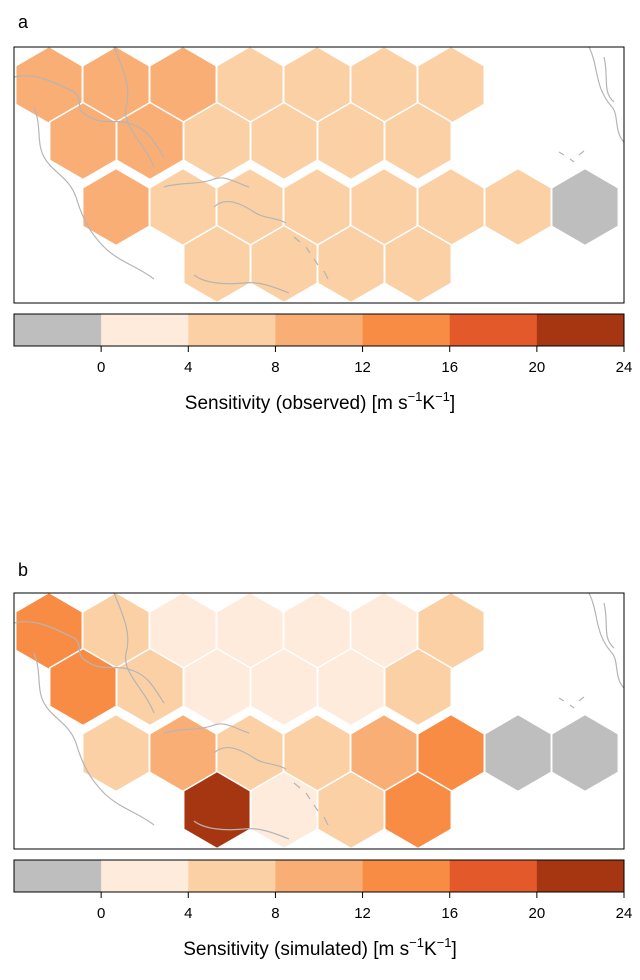  Describe the element at coordinates (23, 22) in the screenshot. I see `panel-label: a` at that location.